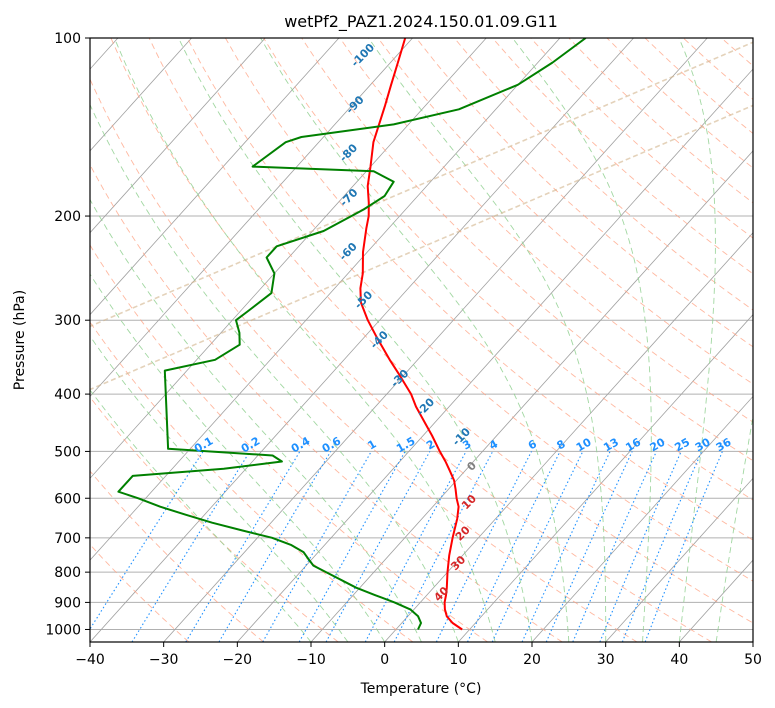  I want to click on y-tick-label: 100, so click(67, 39).